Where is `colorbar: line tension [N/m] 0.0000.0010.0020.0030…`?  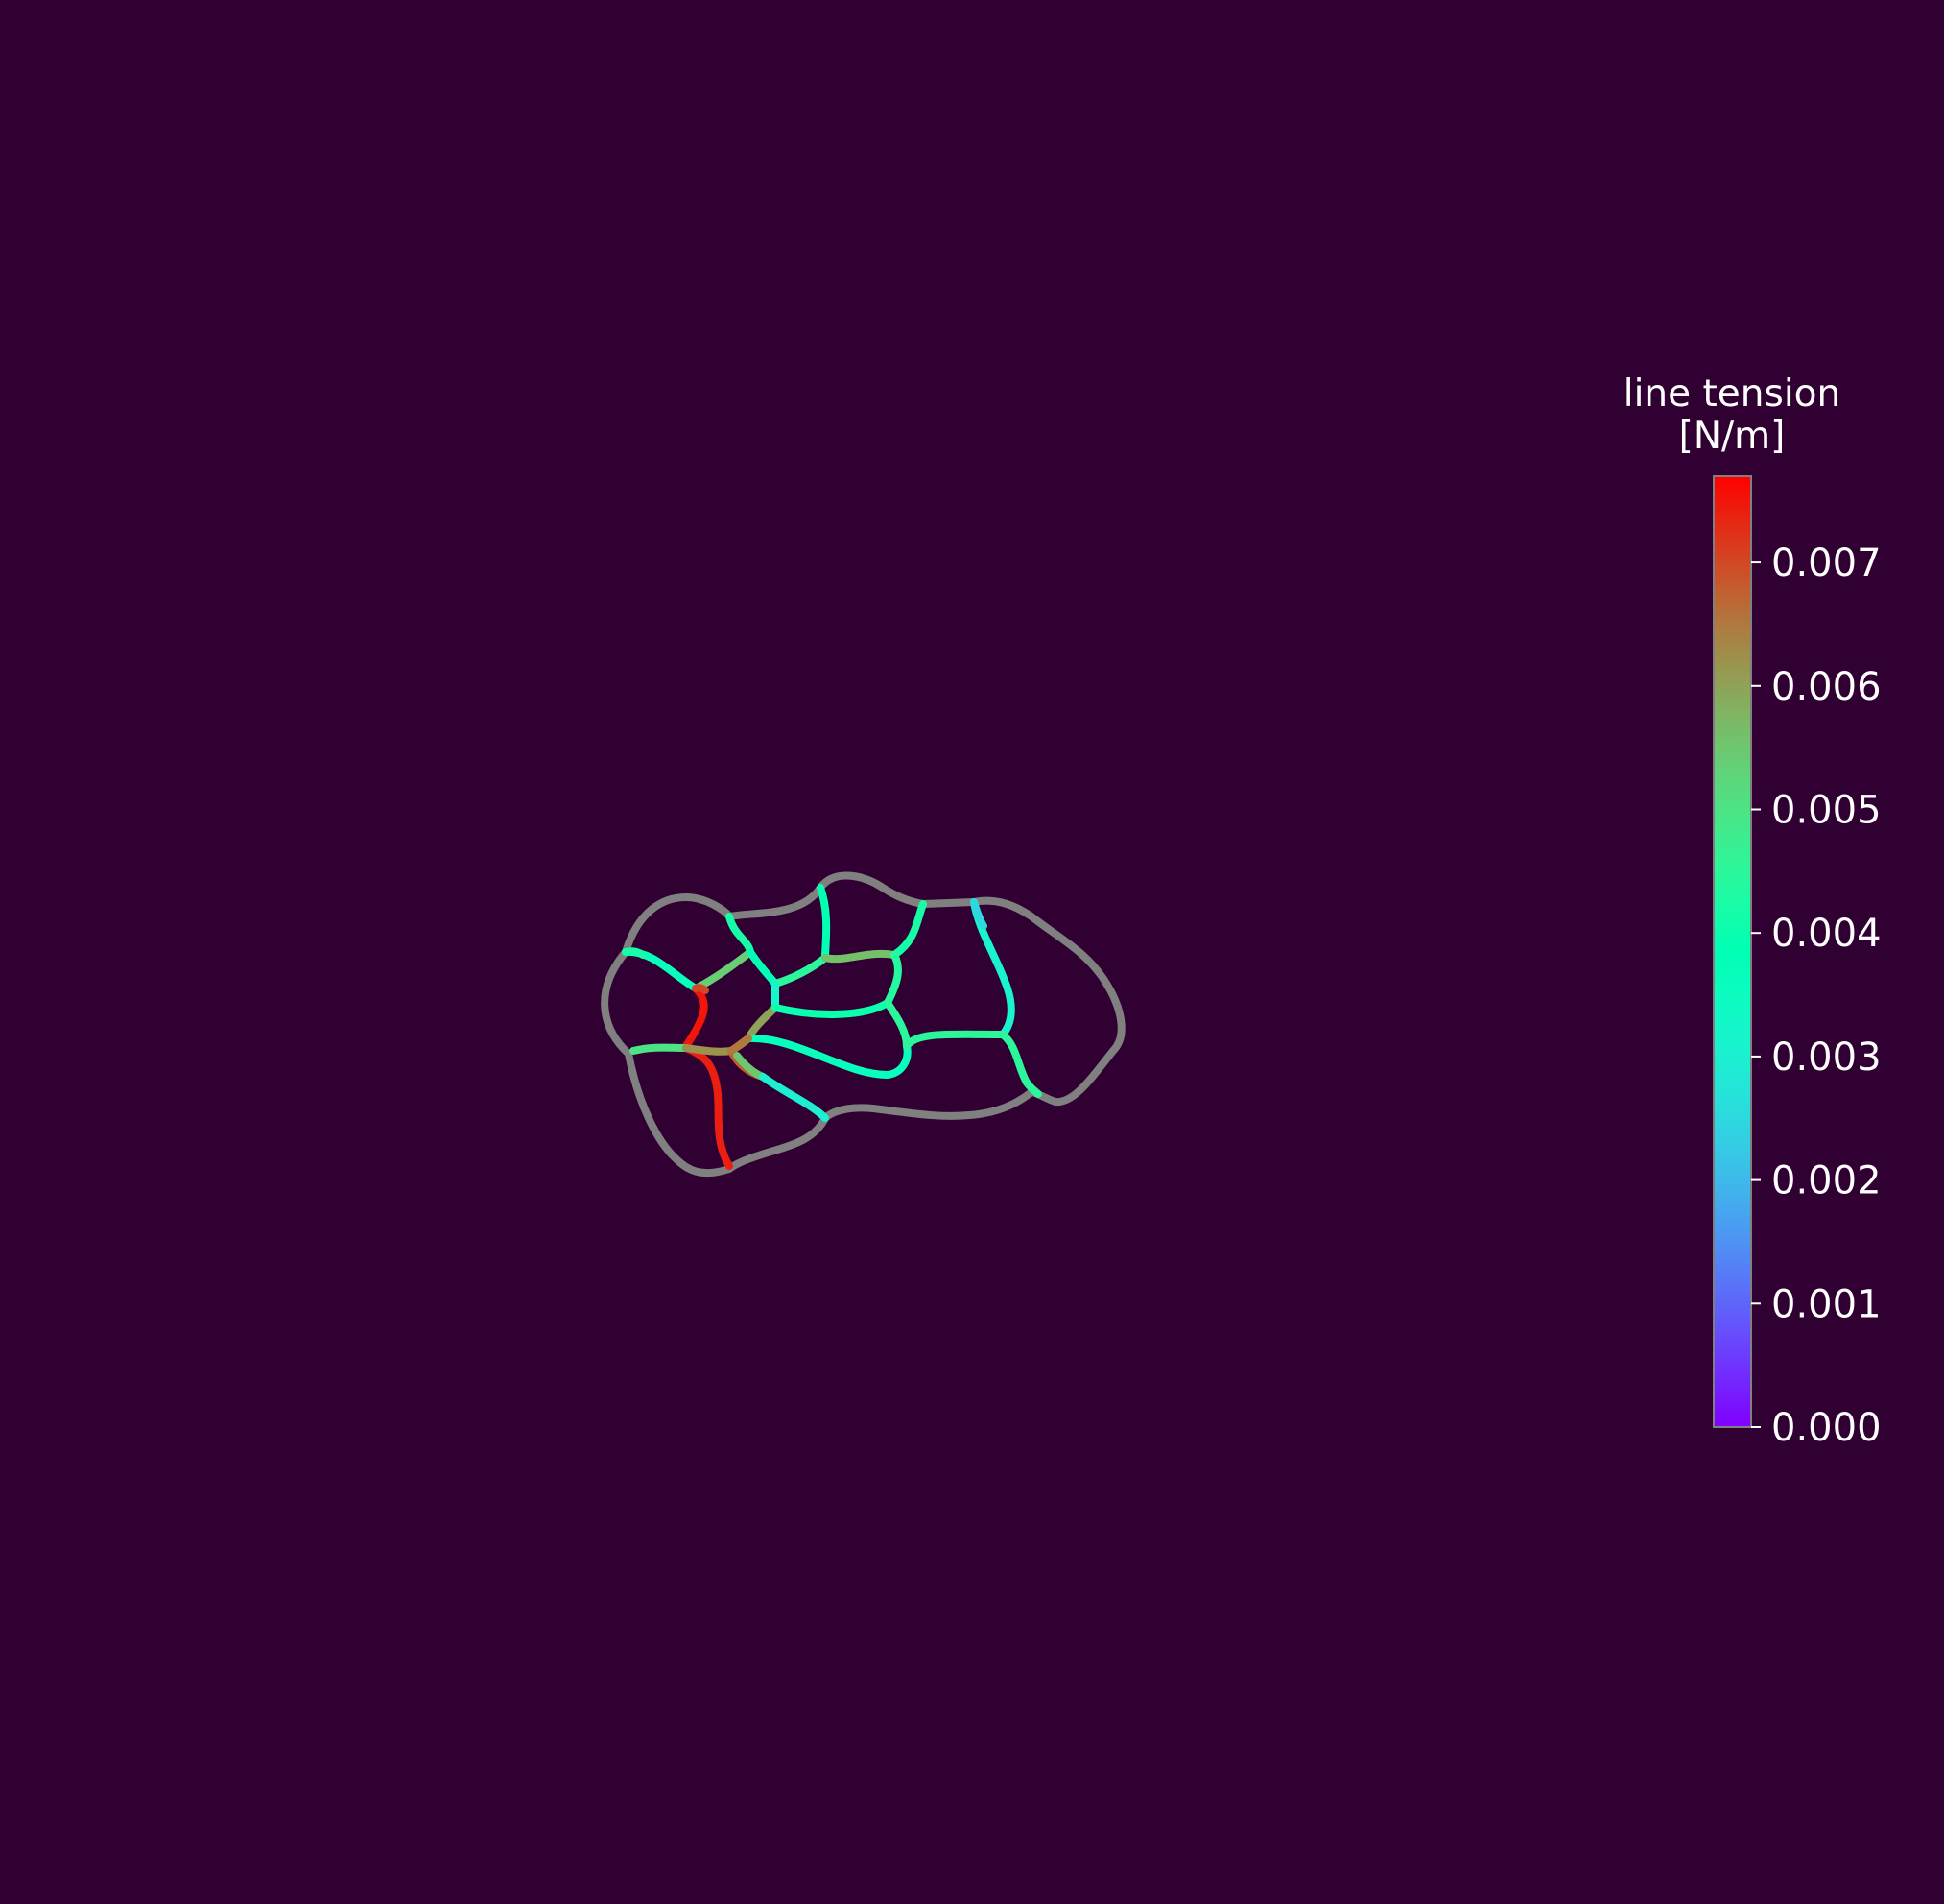 colorbar: line tension [N/m] 0.0000.0010.0020.0030… is located at coordinates (1753, 911).